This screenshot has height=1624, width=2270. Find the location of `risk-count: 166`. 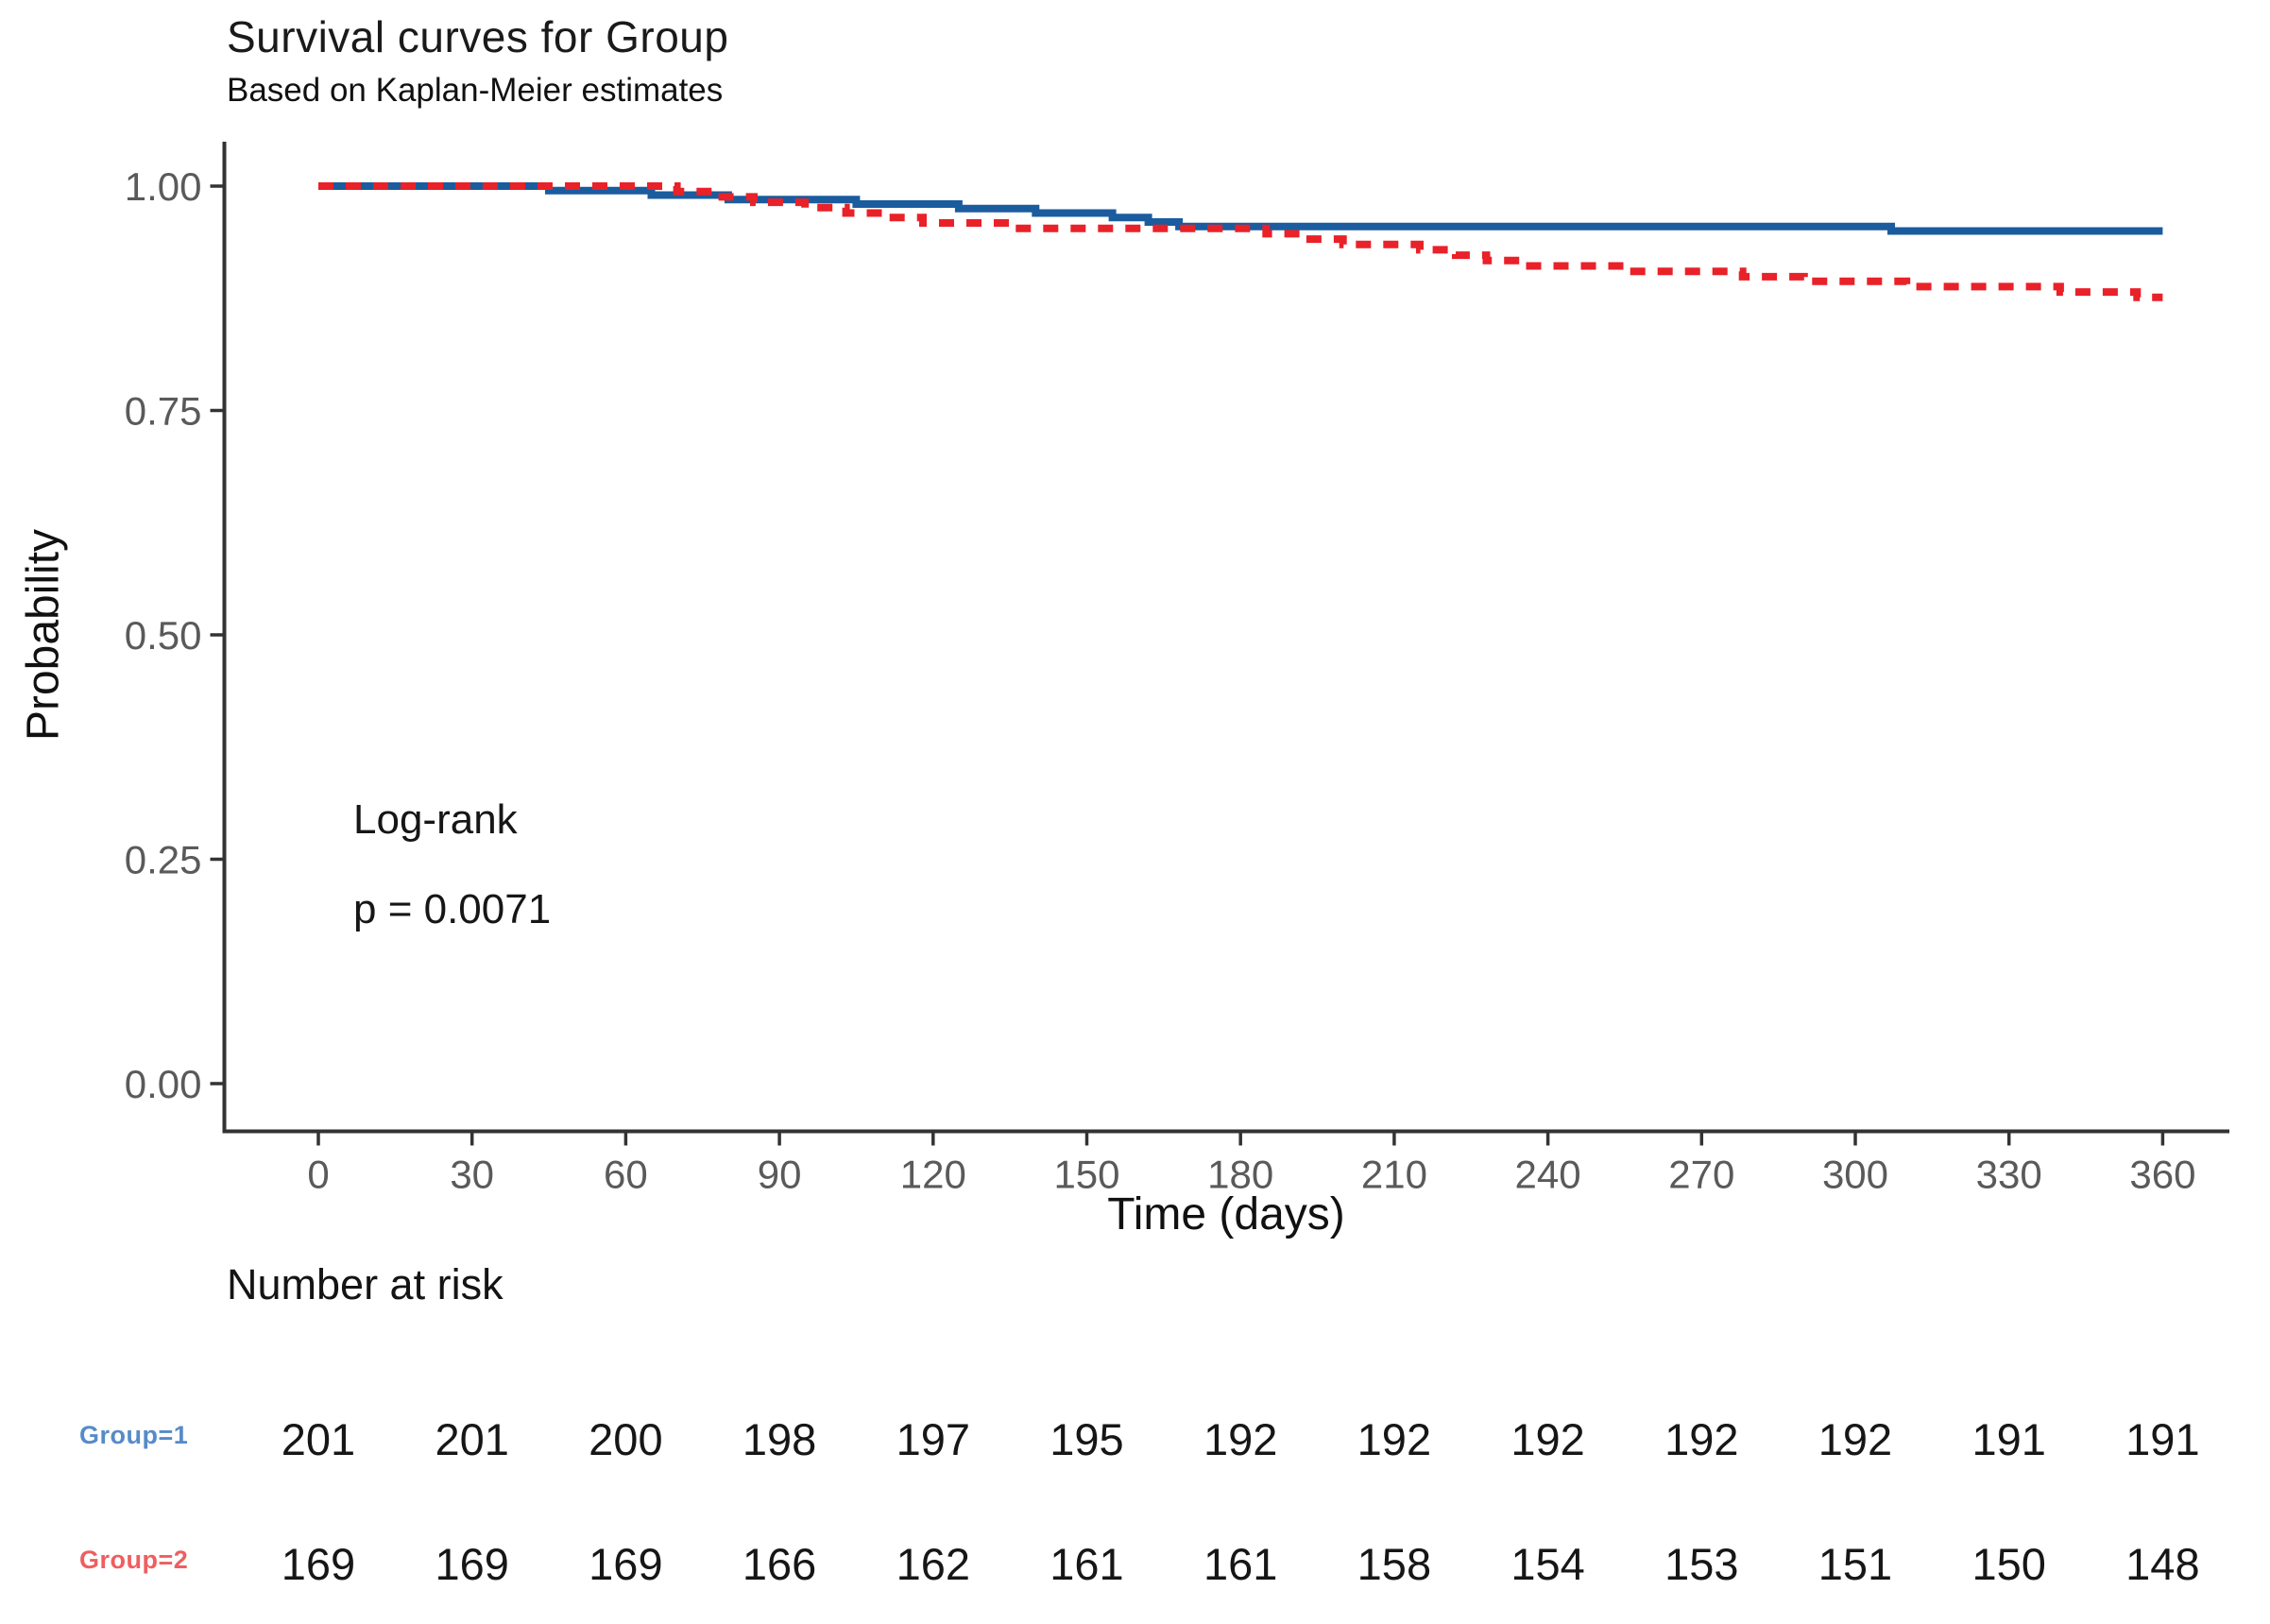

risk-count: 166 is located at coordinates (779, 1564).